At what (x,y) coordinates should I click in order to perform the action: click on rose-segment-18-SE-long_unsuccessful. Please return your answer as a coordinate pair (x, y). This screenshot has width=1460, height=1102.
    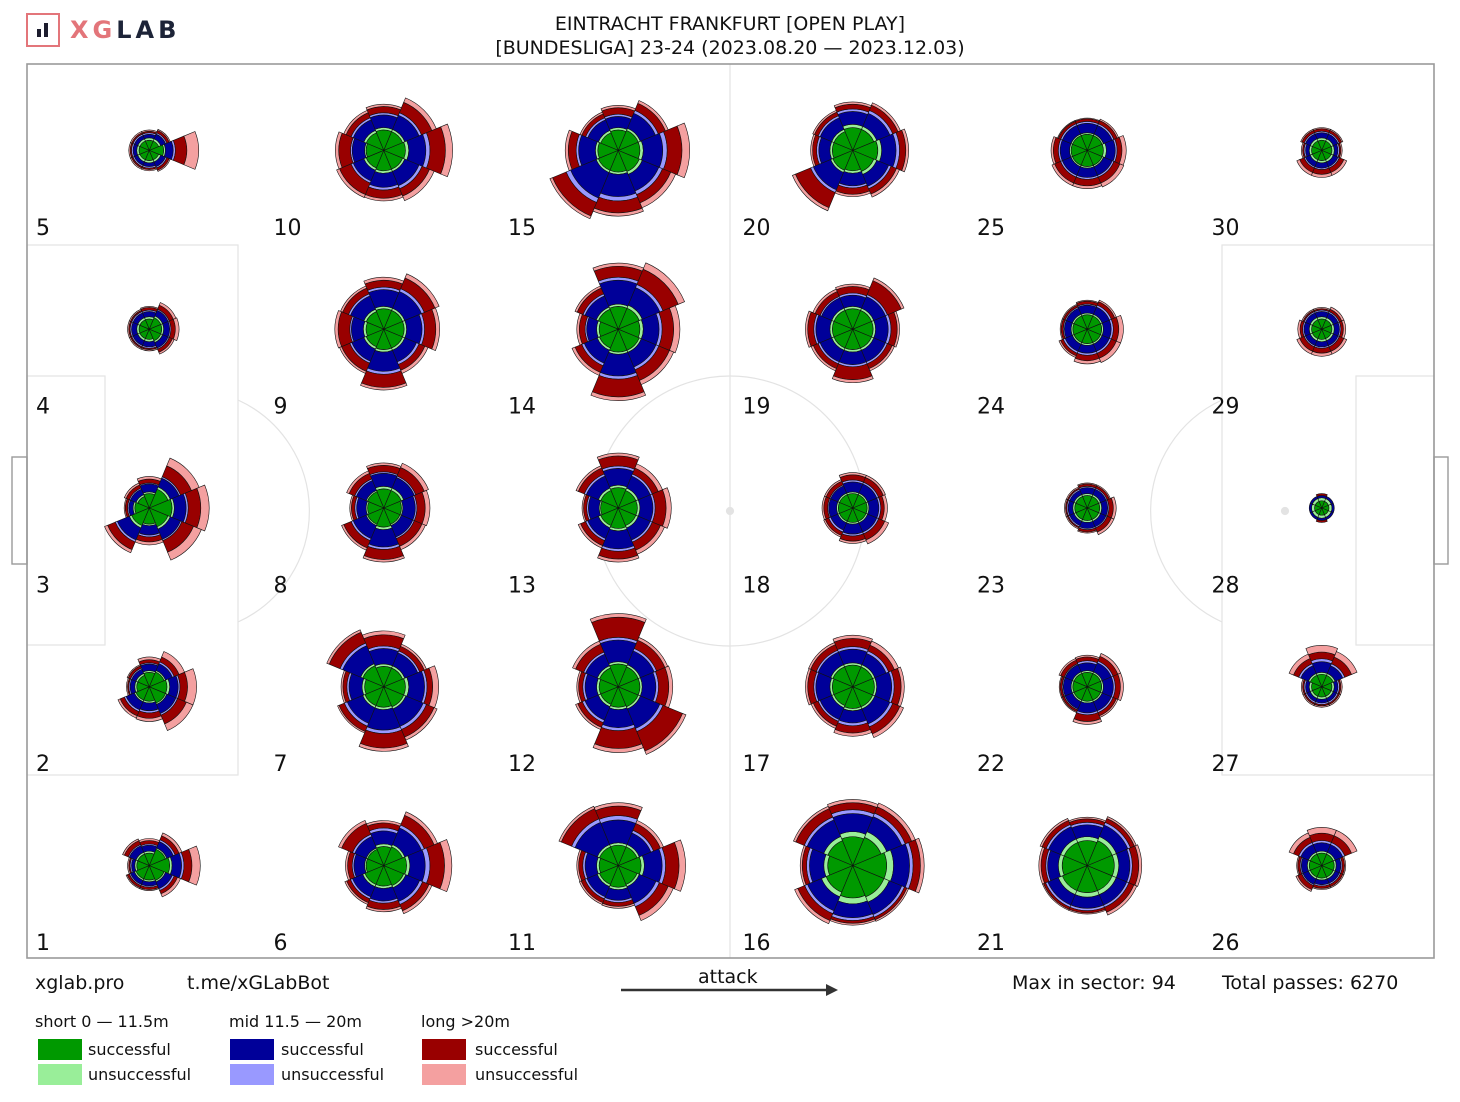
    Looking at the image, I should click on (877, 532).